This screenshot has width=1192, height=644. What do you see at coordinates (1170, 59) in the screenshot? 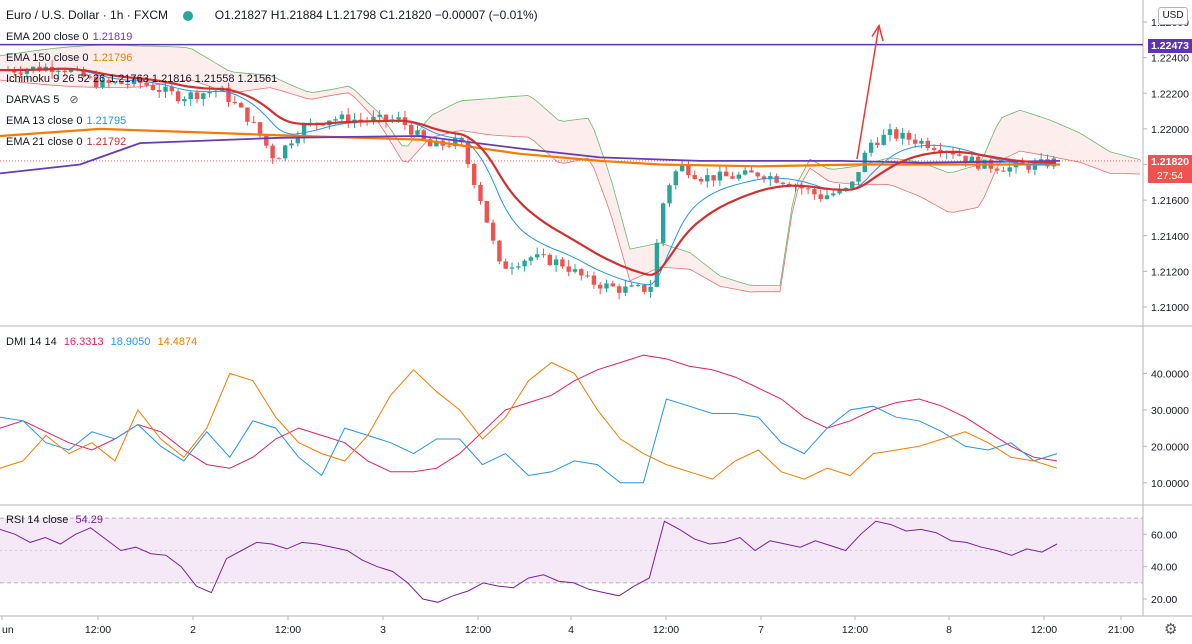
I see `price-tick-label: 1.22400` at bounding box center [1170, 59].